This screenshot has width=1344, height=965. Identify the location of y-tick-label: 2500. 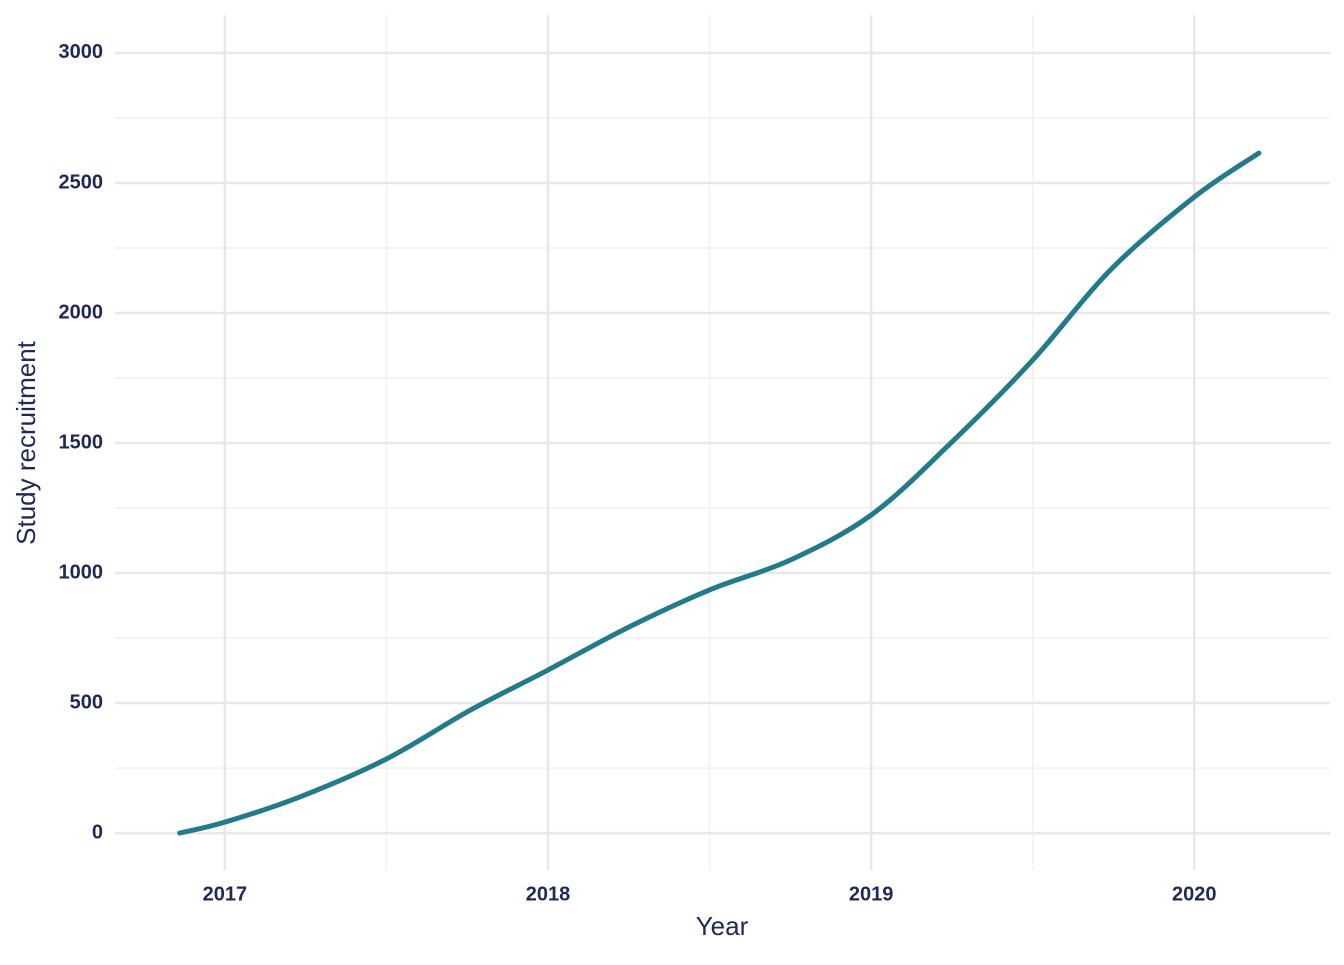
(81, 182).